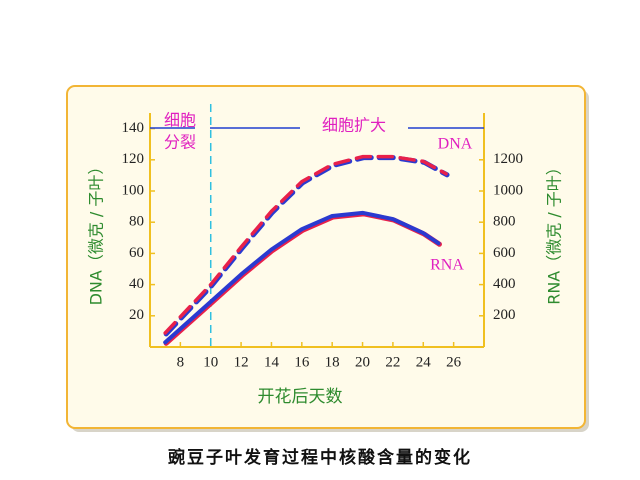 This screenshot has height=480, width=640. What do you see at coordinates (554, 232) in the screenshot?
I see `y2-axis-title: RNA（微克 / 子叶）` at bounding box center [554, 232].